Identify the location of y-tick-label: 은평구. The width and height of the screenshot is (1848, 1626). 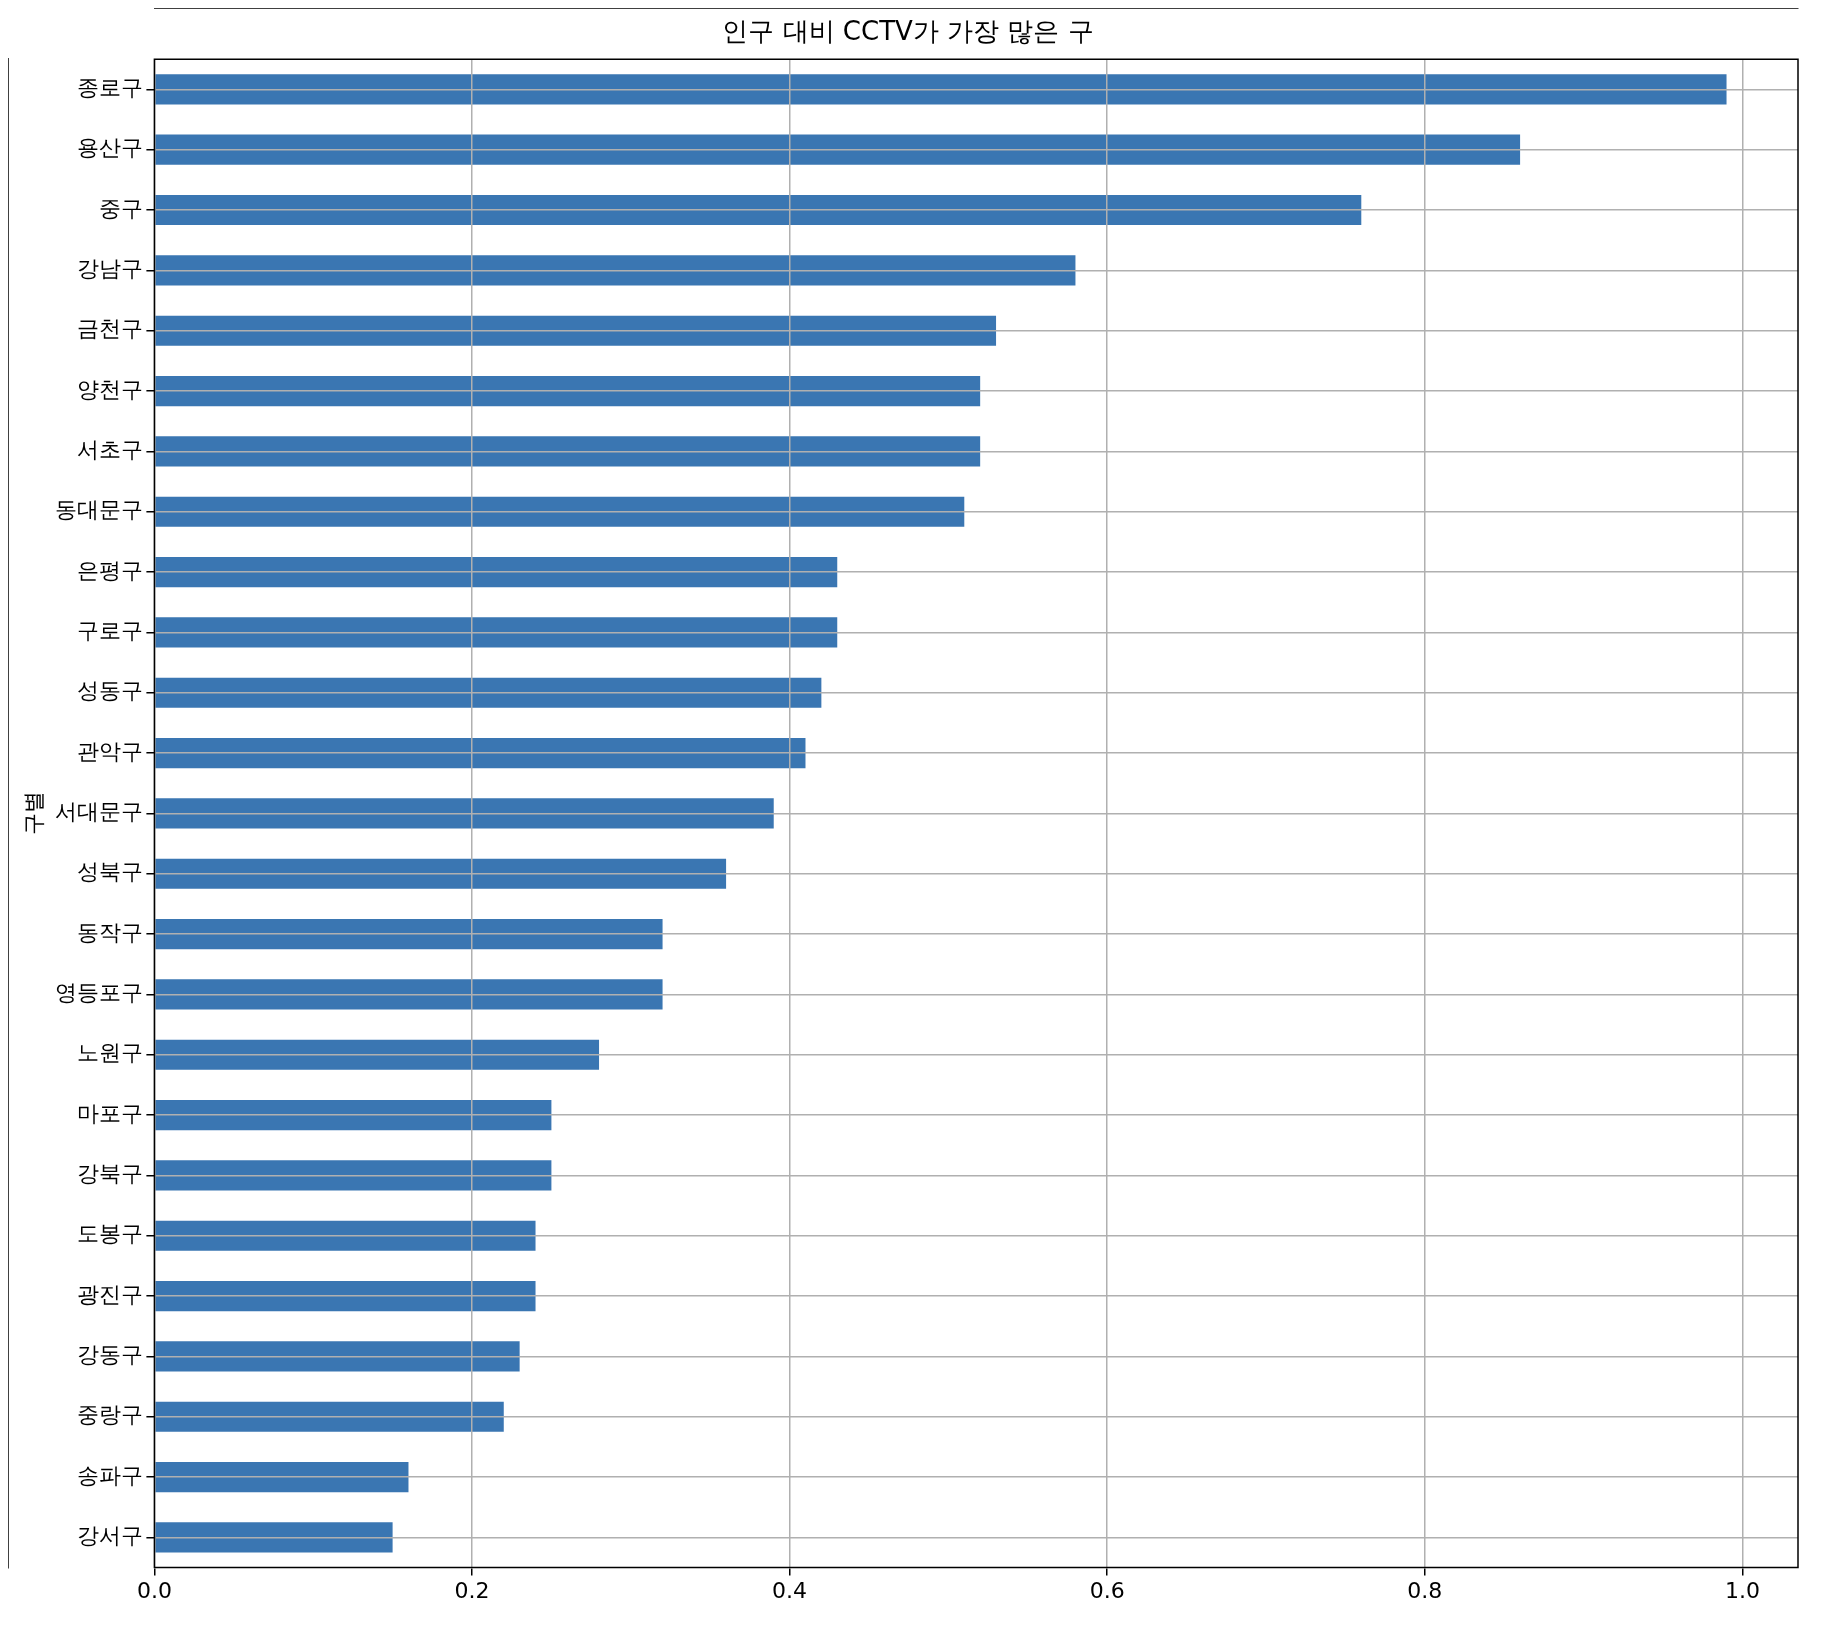
(110, 570).